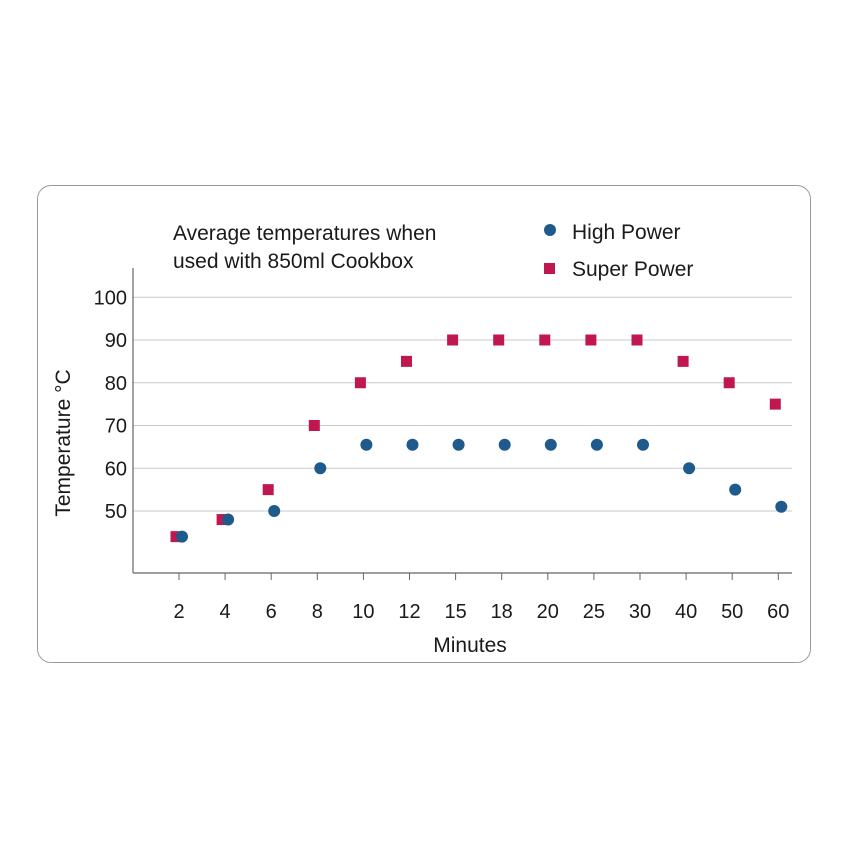  Describe the element at coordinates (317, 612) in the screenshot. I see `x-tick-label: 8` at that location.